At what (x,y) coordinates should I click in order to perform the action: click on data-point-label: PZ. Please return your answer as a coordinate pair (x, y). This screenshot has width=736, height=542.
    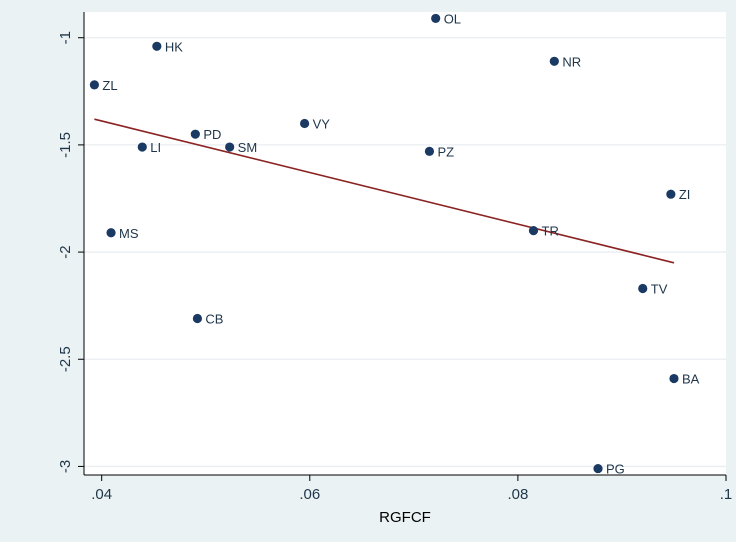
    Looking at the image, I should click on (445, 151).